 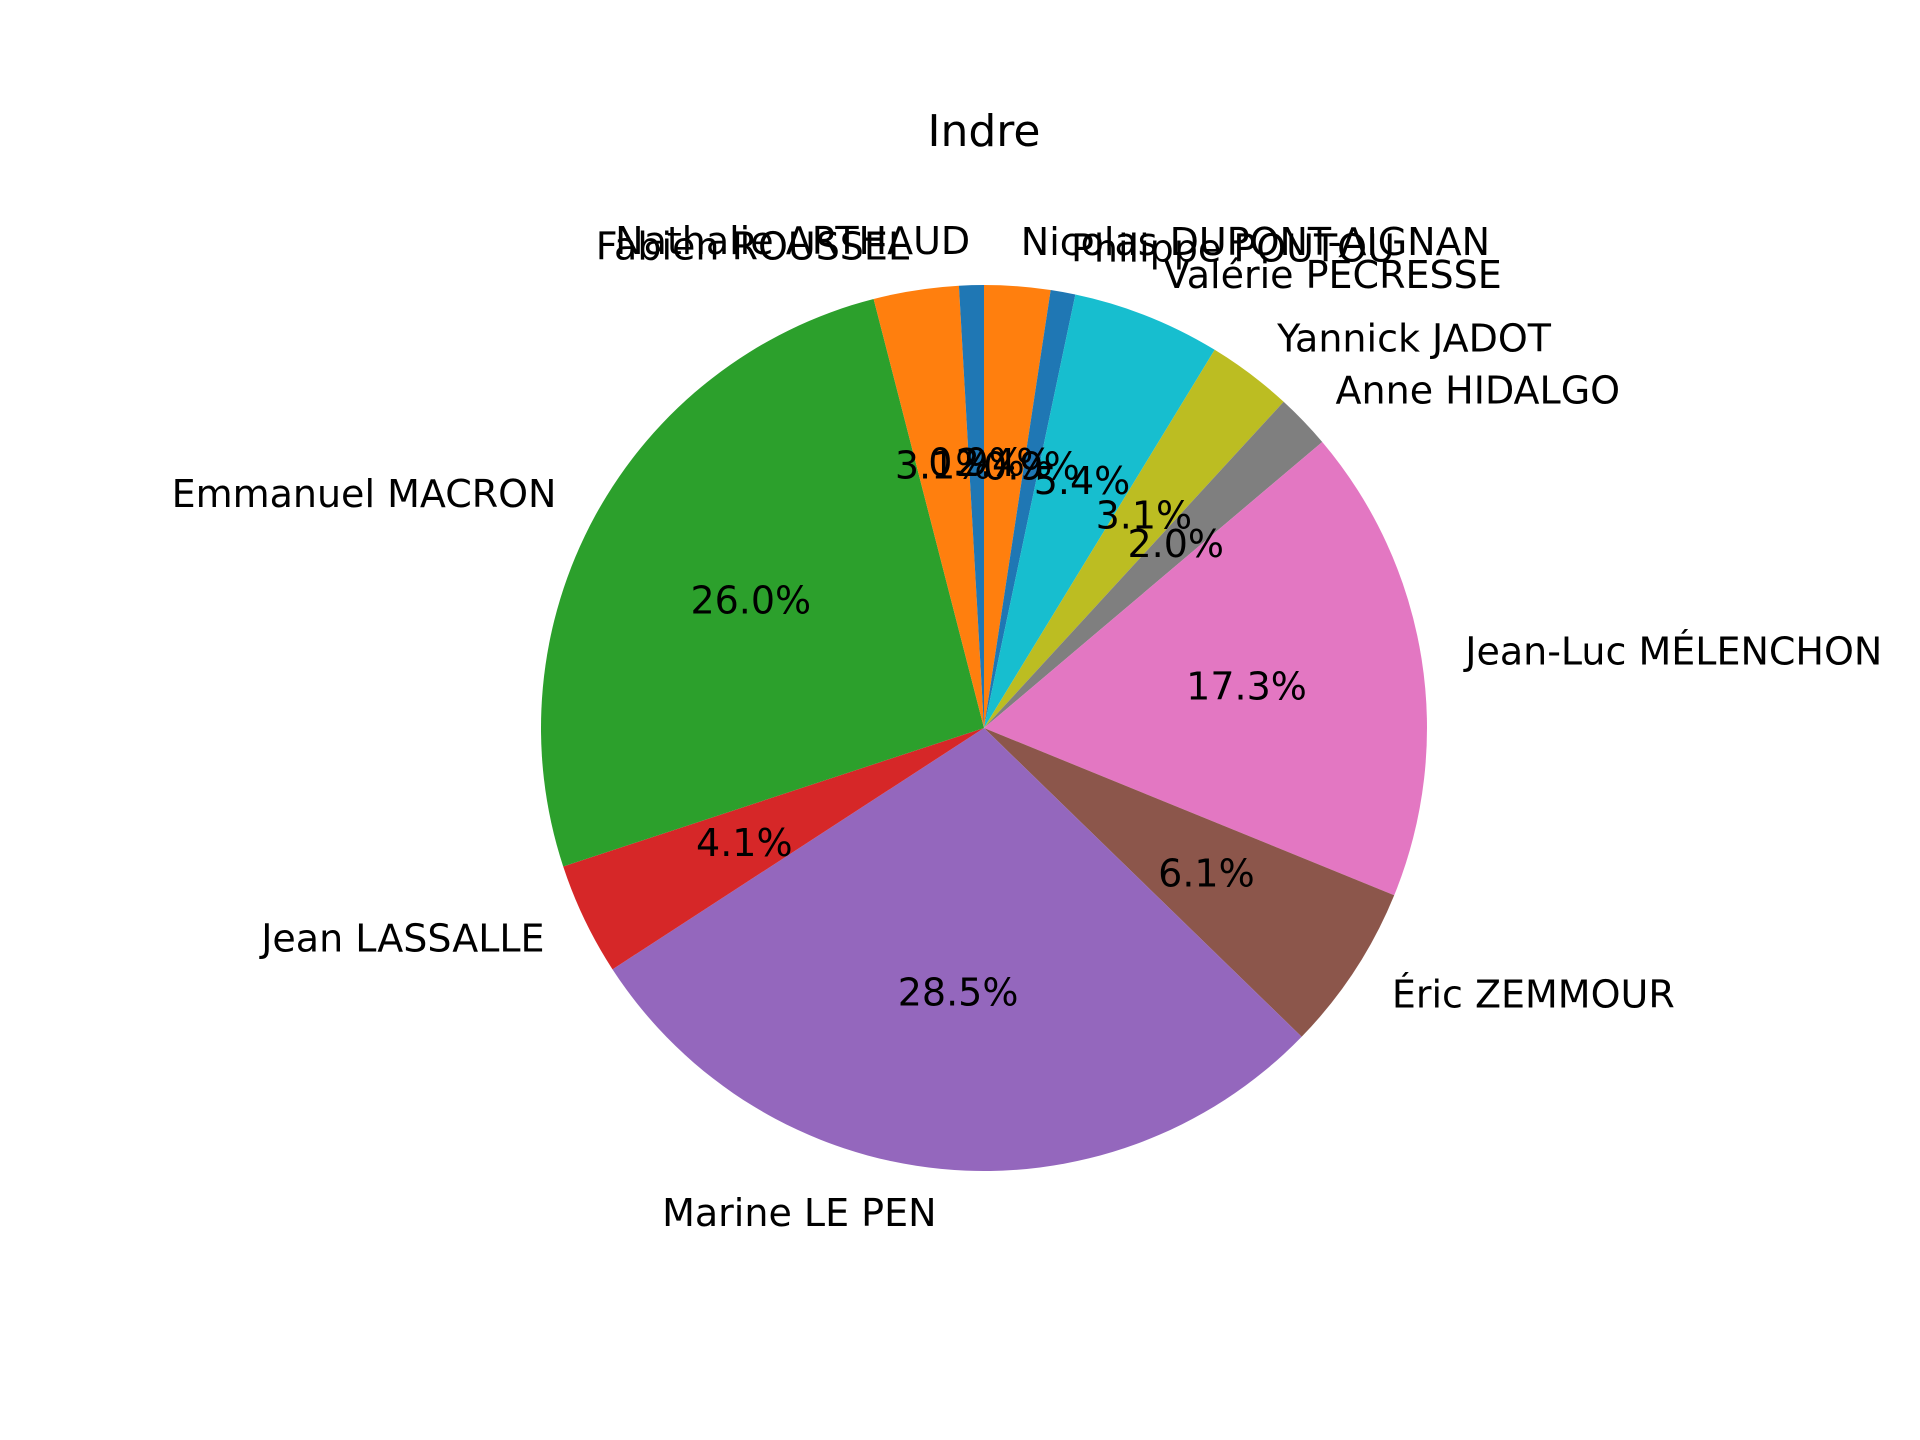 I want to click on pie-slice-eric-zemmour, so click(x=1189, y=882).